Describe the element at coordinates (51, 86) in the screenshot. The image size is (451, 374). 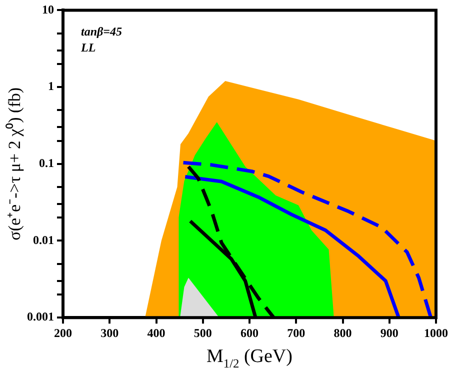
I see `y-tick-label: 1` at that location.